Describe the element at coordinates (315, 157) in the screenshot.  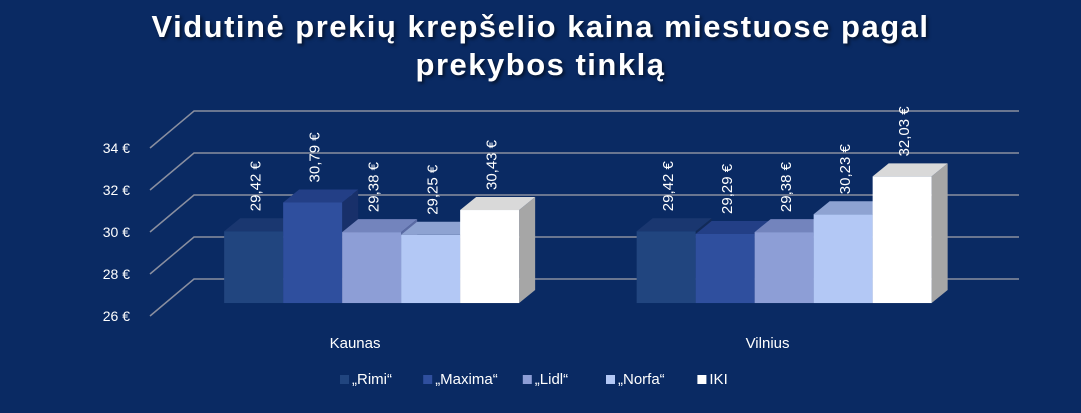
I see `data-label: 30,79 €` at that location.